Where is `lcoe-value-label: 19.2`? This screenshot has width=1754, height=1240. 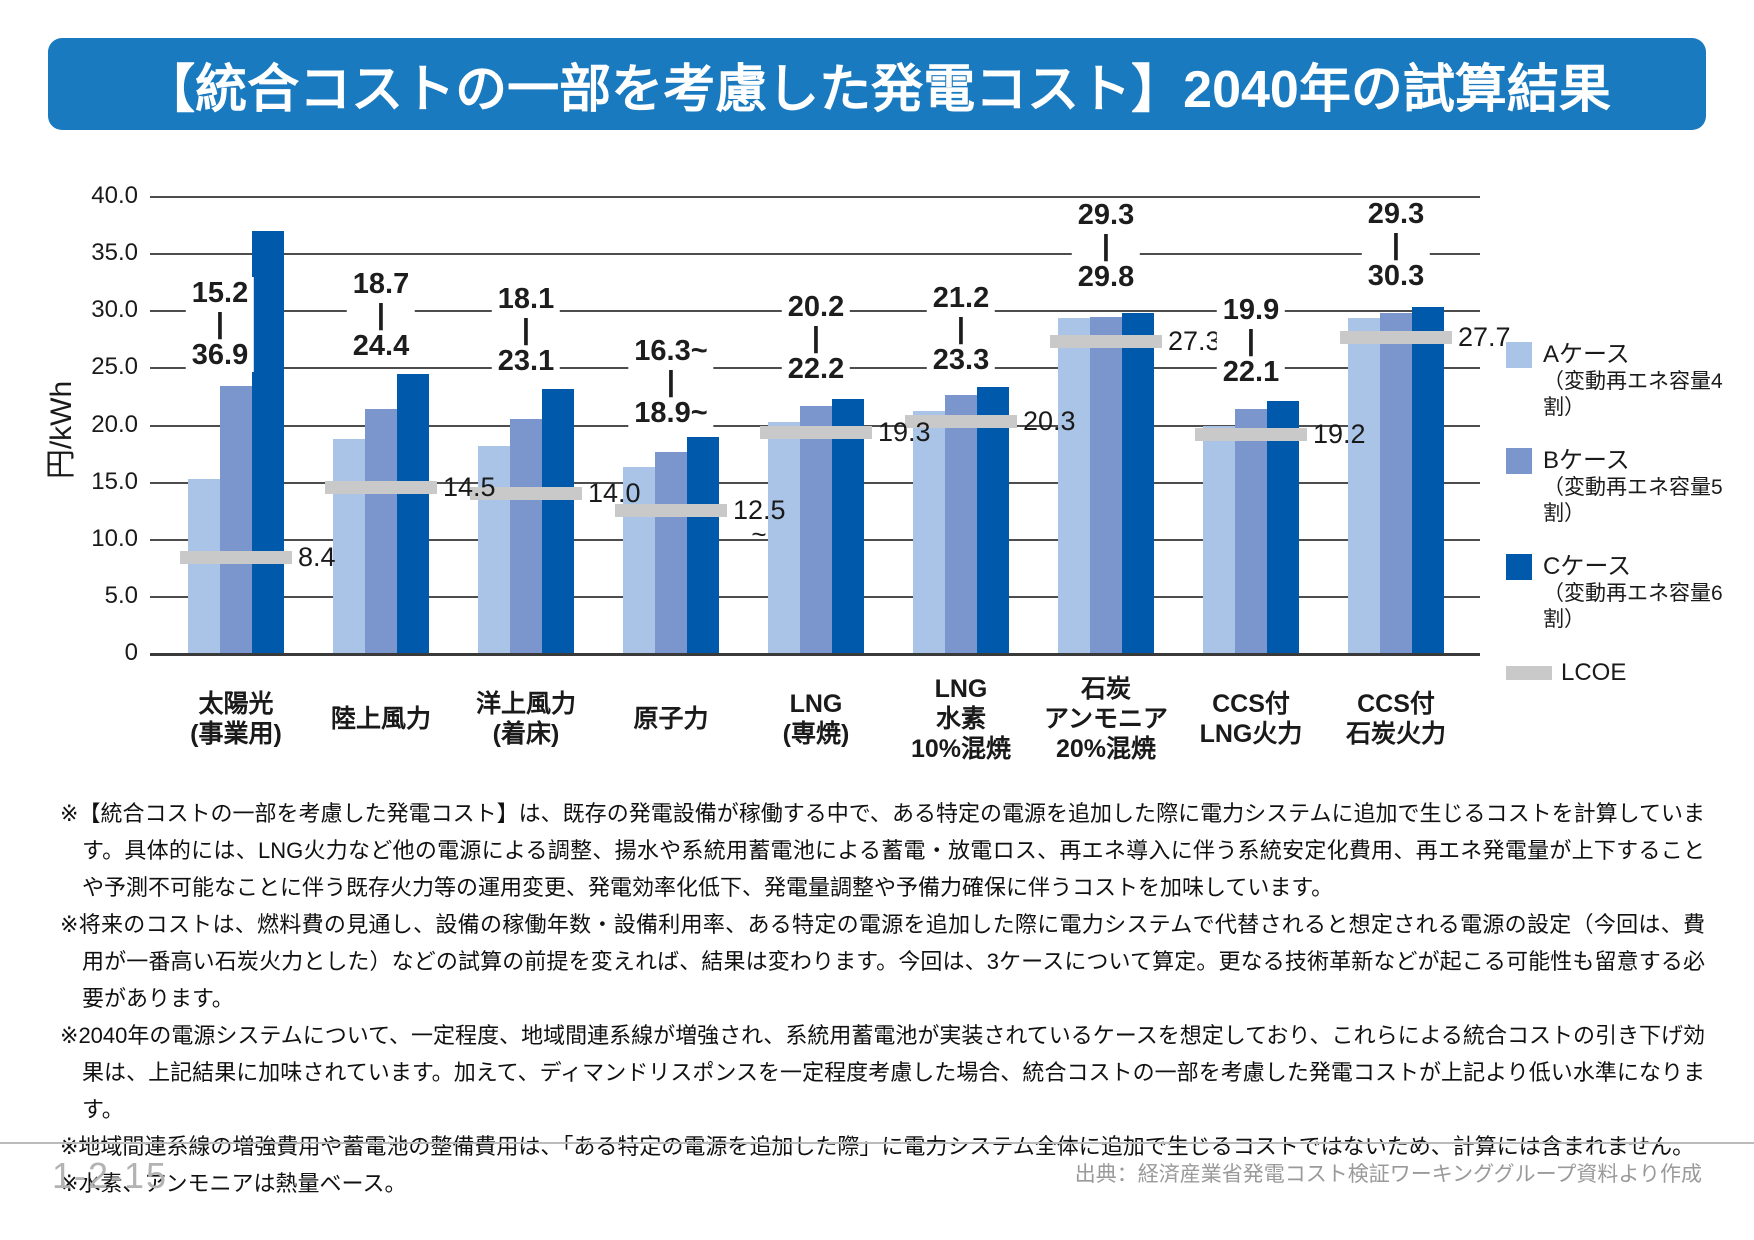
lcoe-value-label: 19.2 is located at coordinates (1339, 433).